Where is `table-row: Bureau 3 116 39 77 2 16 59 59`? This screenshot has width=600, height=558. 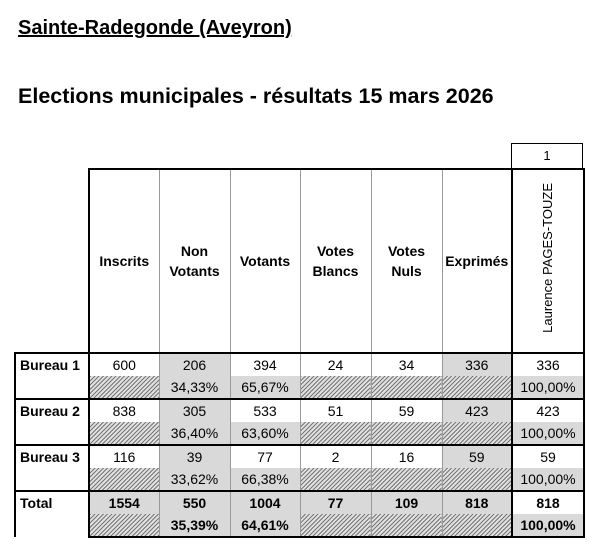
table-row: Bureau 3 116 39 77 2 16 59 59 is located at coordinates (299, 467).